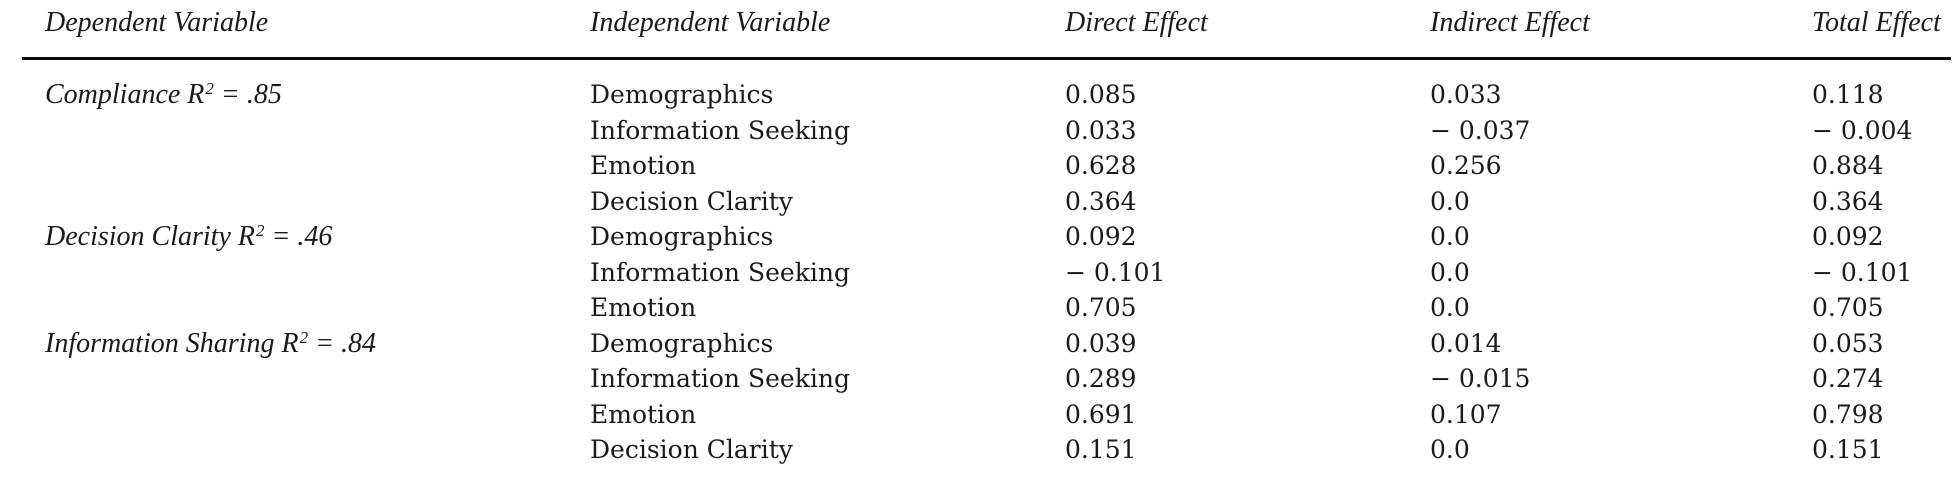 The width and height of the screenshot is (1956, 490). I want to click on table-row: Emotion 0.628 0.256 0.884, so click(1000, 166).